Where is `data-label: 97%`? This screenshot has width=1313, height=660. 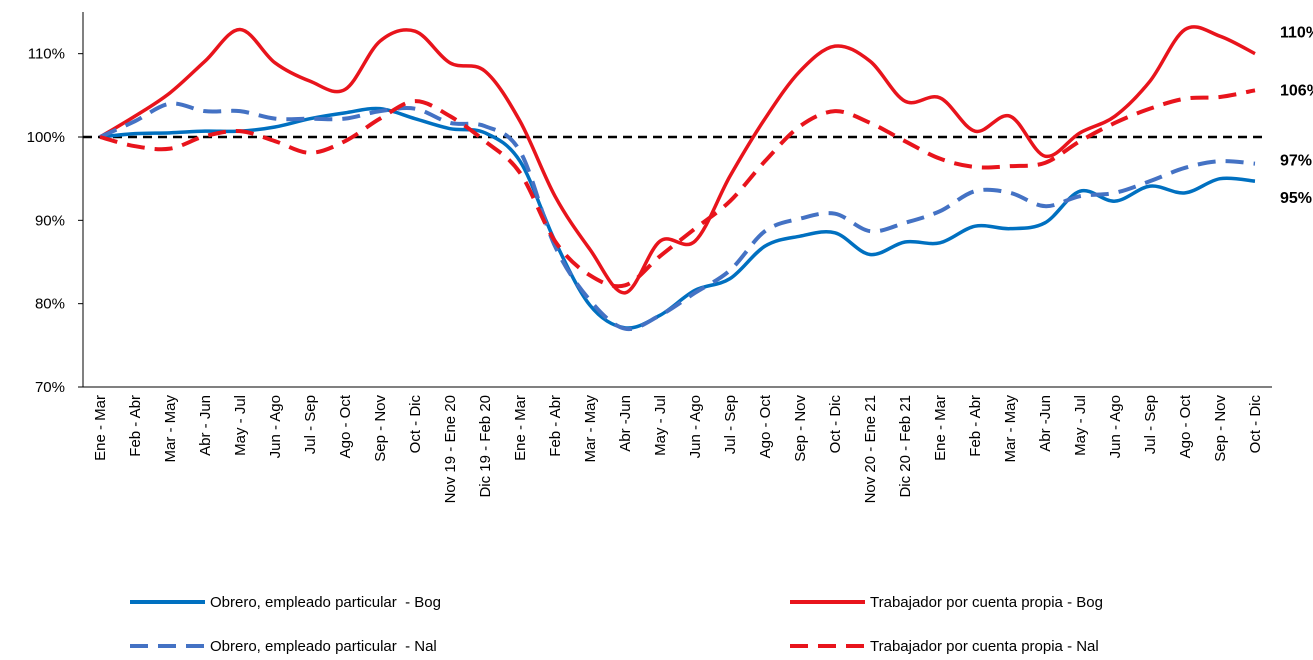 data-label: 97% is located at coordinates (1296, 161).